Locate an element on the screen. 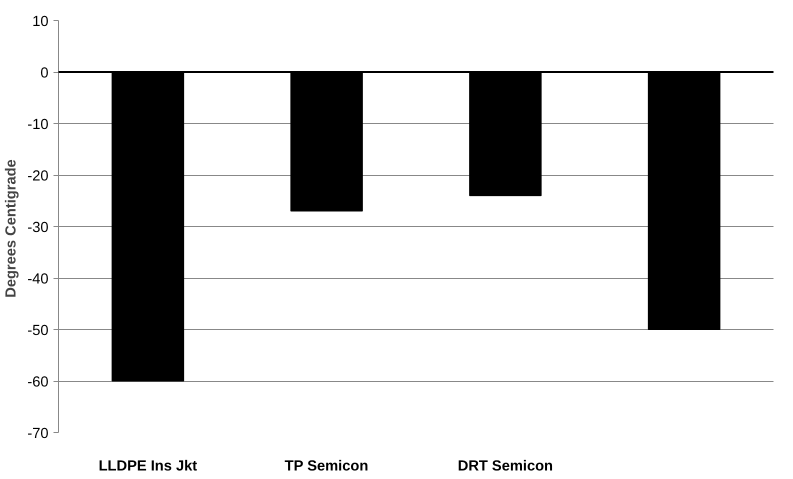 Image resolution: width=793 pixels, height=479 pixels. x-tick-label: LLDPE Ins Jkt is located at coordinates (148, 466).